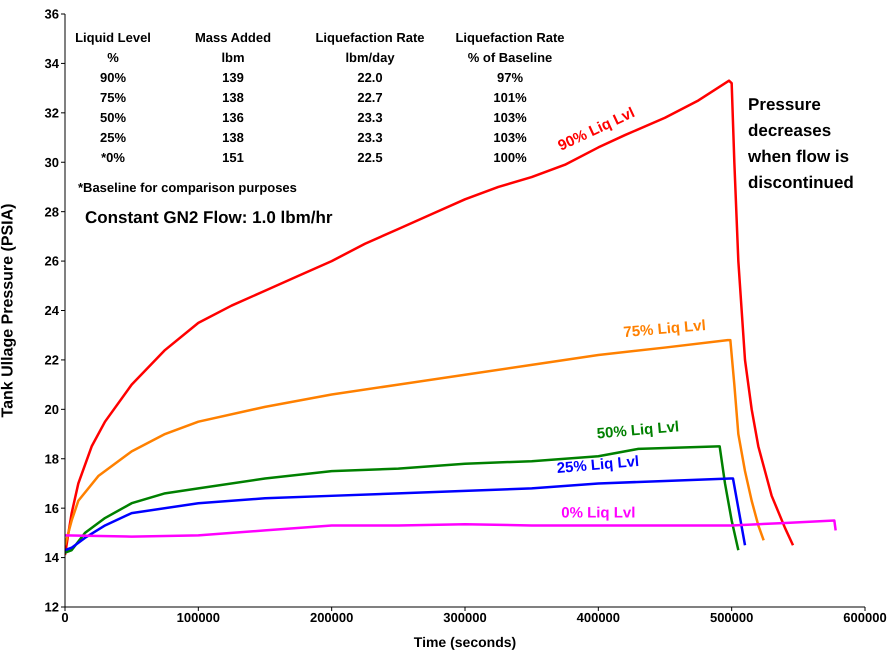  Describe the element at coordinates (332, 618) in the screenshot. I see `x-tick-label: 200000` at that location.